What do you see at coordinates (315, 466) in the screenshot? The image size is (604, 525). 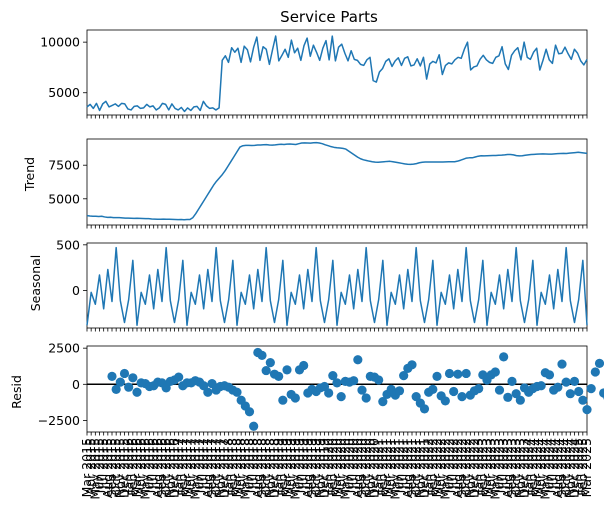 I see `x-tick-label: Oct 2019` at bounding box center [315, 466].